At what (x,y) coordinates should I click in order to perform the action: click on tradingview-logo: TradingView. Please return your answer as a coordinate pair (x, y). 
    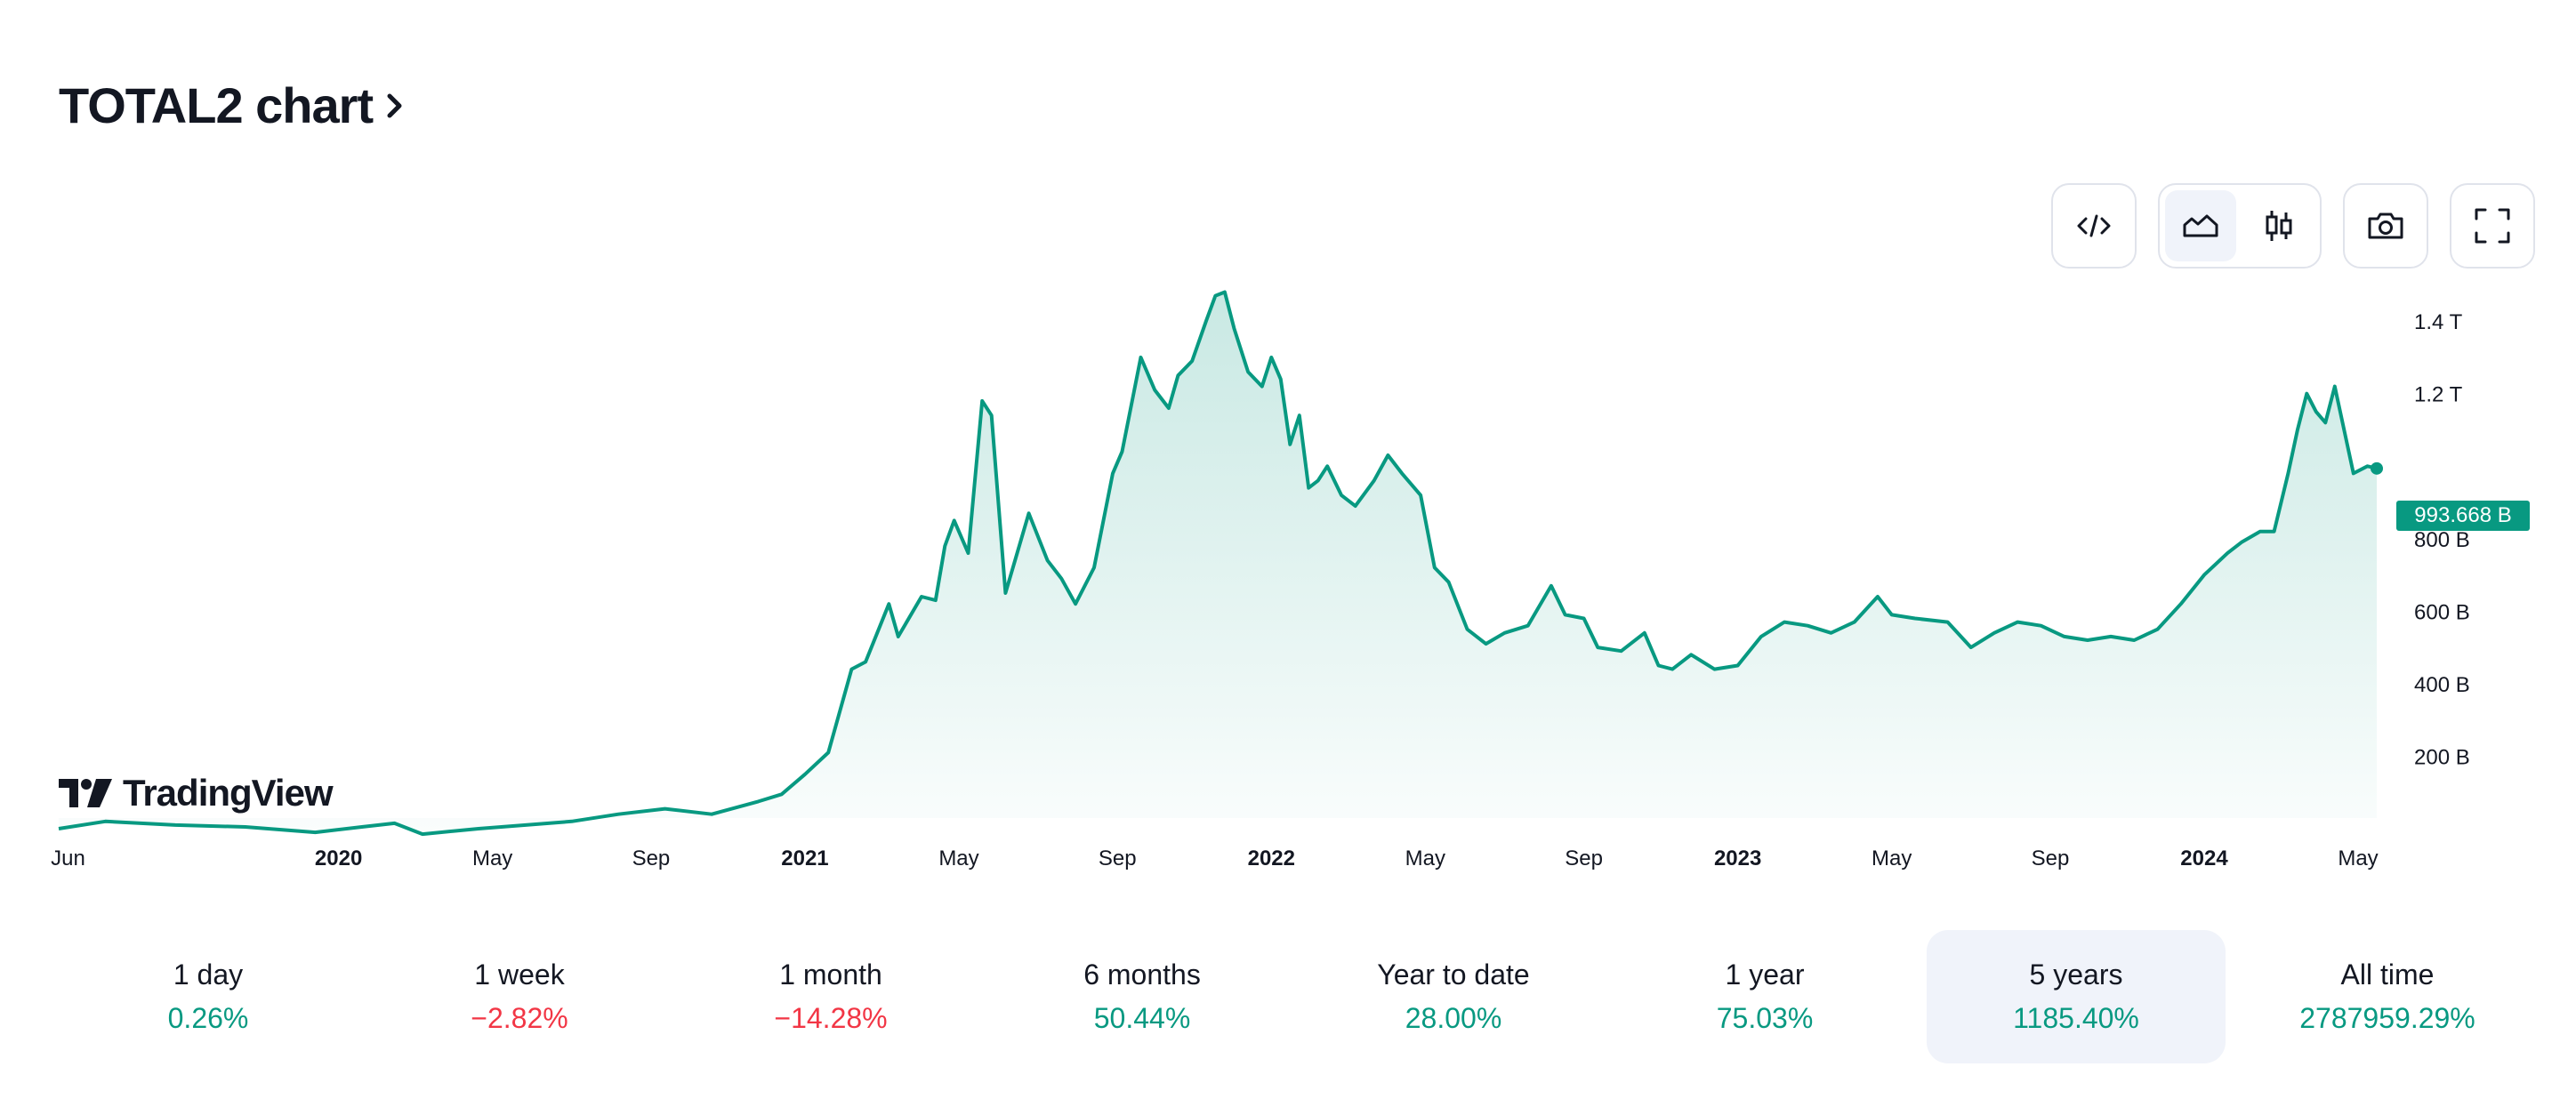
    Looking at the image, I should click on (196, 793).